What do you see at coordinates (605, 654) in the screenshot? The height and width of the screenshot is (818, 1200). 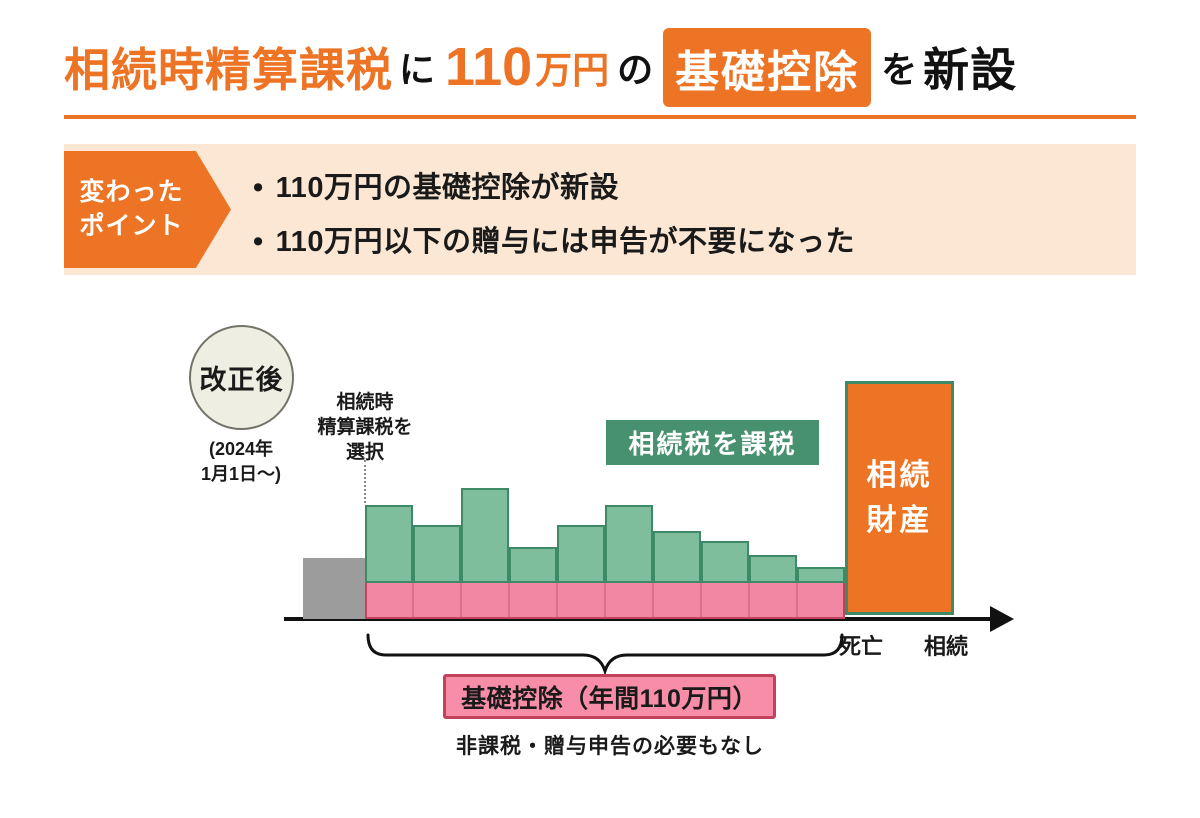 I see `brace-under-bars` at bounding box center [605, 654].